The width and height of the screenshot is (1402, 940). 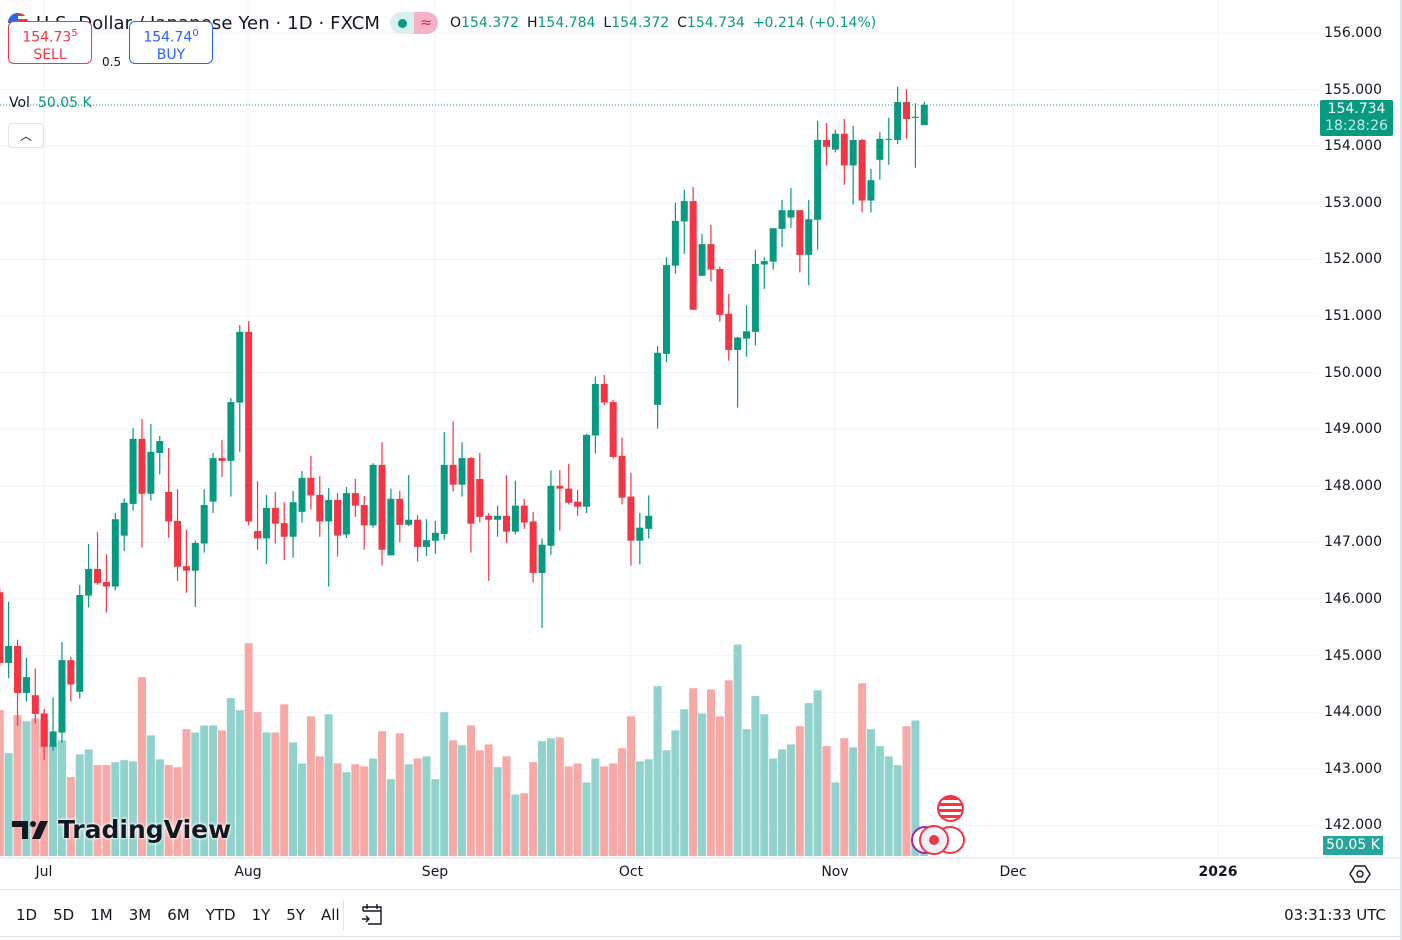 What do you see at coordinates (414, 23) in the screenshot?
I see `status-pill: ≈` at bounding box center [414, 23].